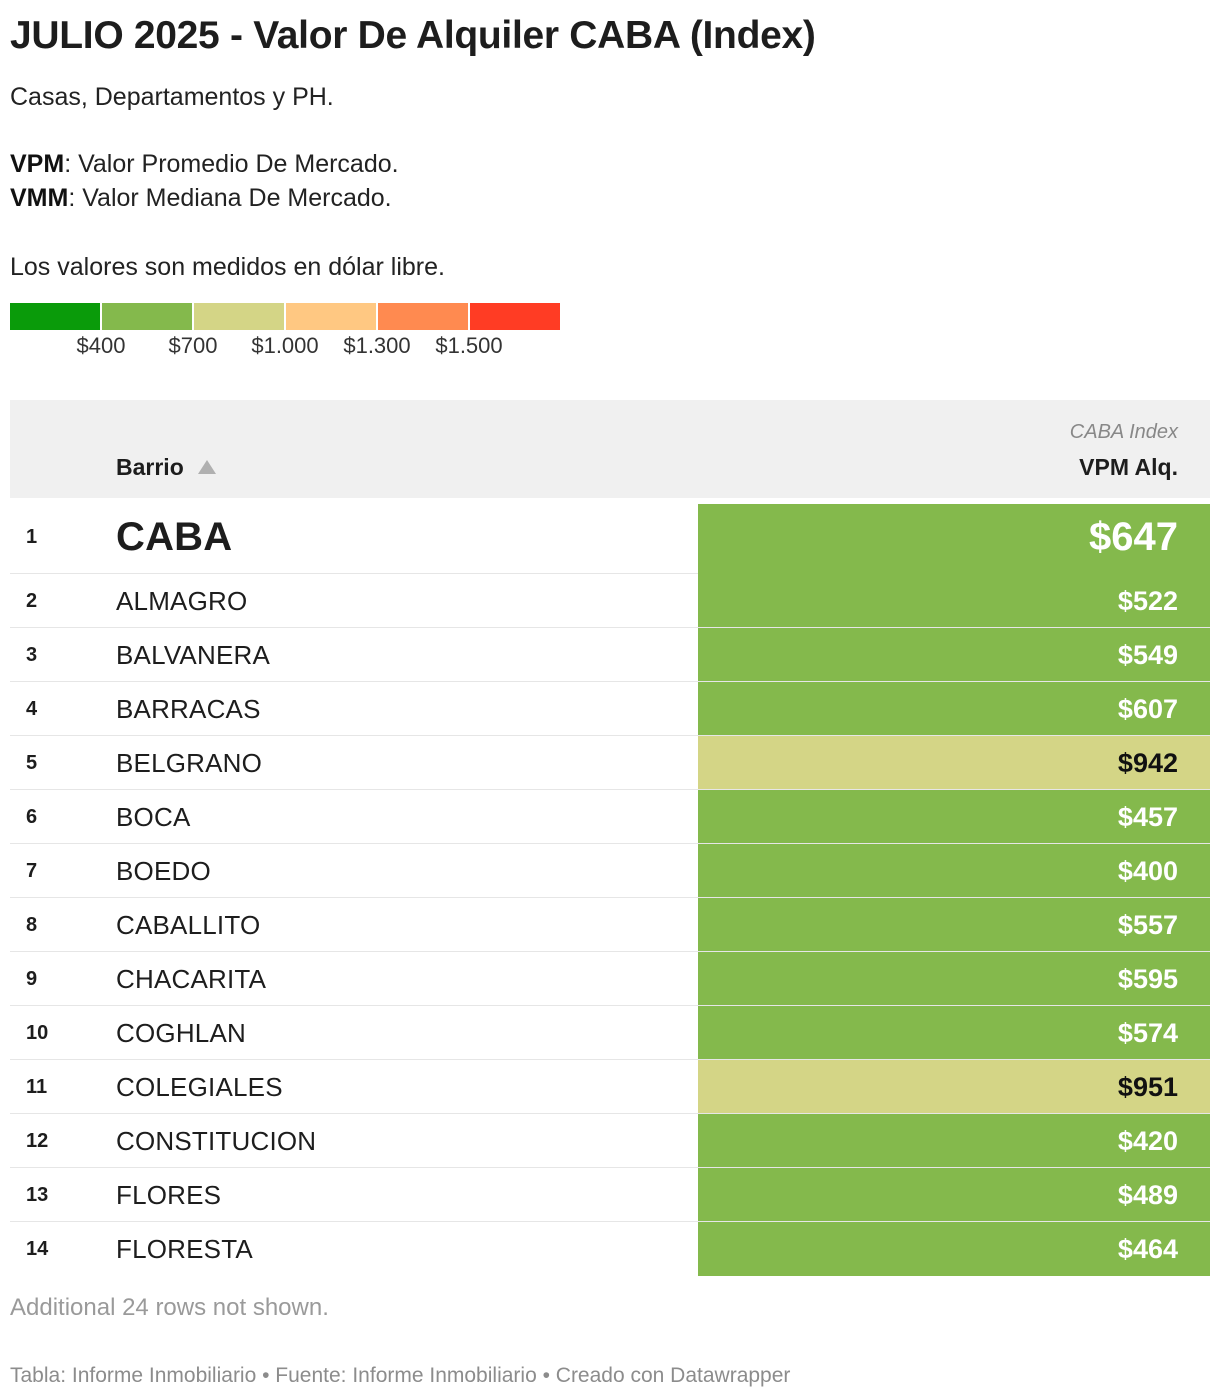  I want to click on legend-tick-label: $700, so click(193, 345).